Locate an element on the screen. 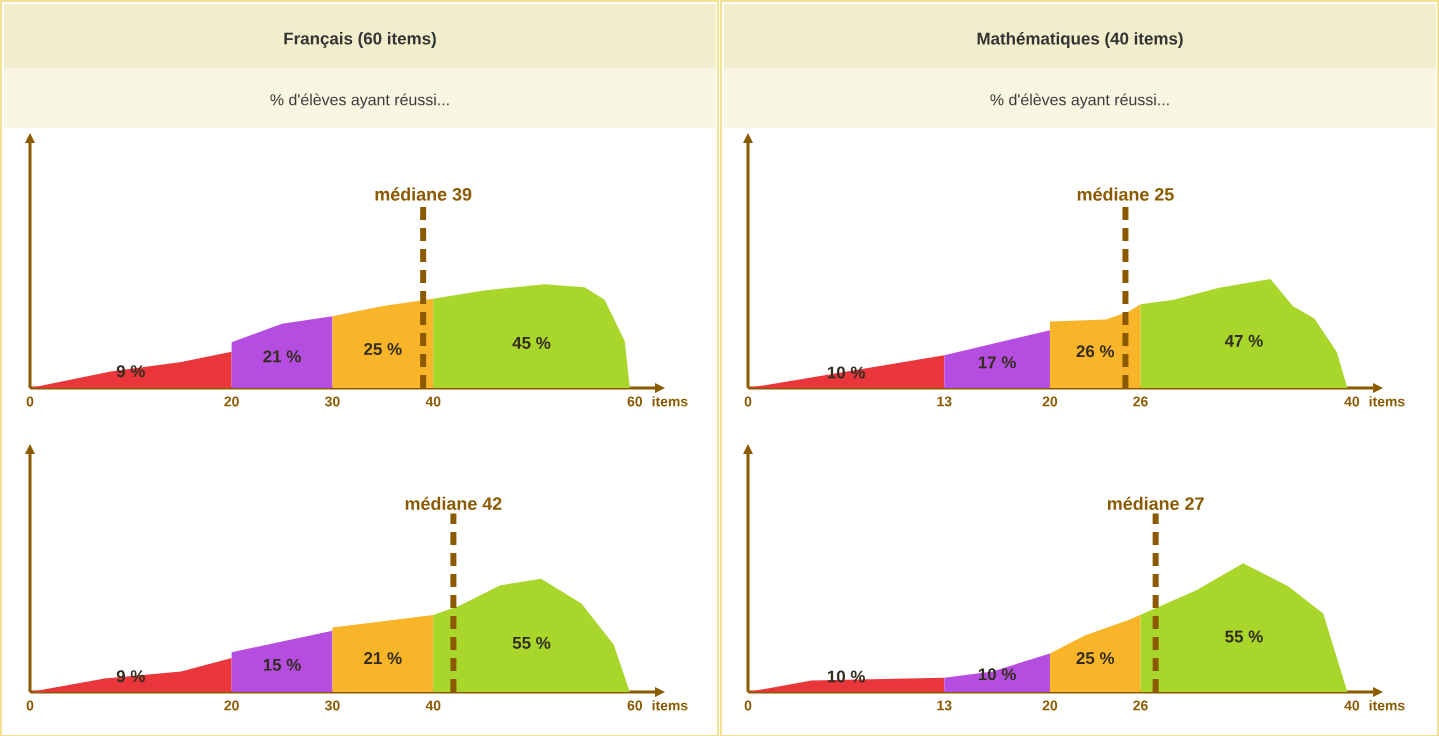 The width and height of the screenshot is (1439, 736). ref-line-label: médiane 25 is located at coordinates (1125, 194).